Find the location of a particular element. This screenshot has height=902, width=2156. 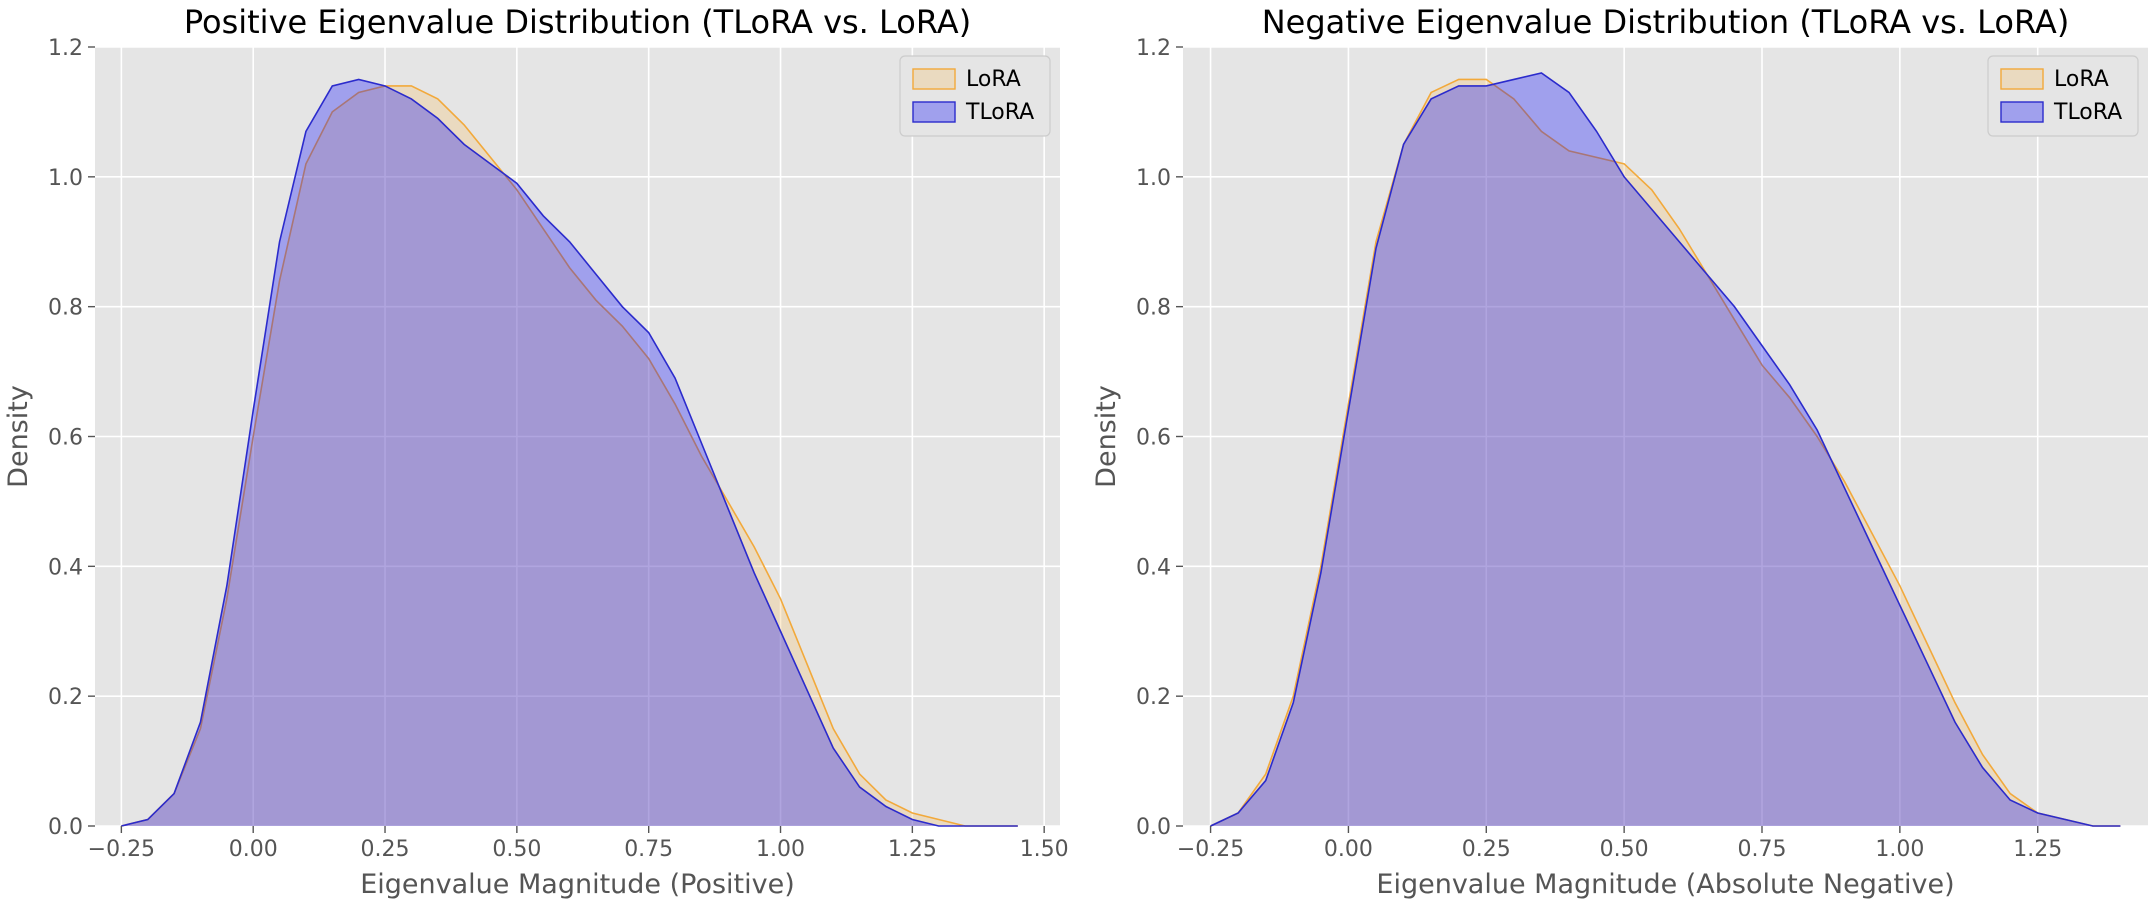

x-tick-label: 1.50 is located at coordinates (1044, 849).